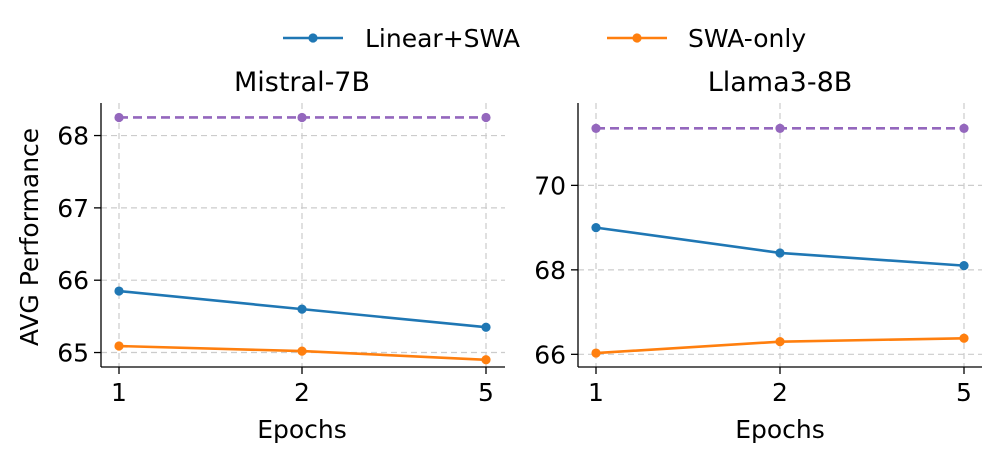  What do you see at coordinates (550, 354) in the screenshot?
I see `y-tick-label-llama: 66` at bounding box center [550, 354].